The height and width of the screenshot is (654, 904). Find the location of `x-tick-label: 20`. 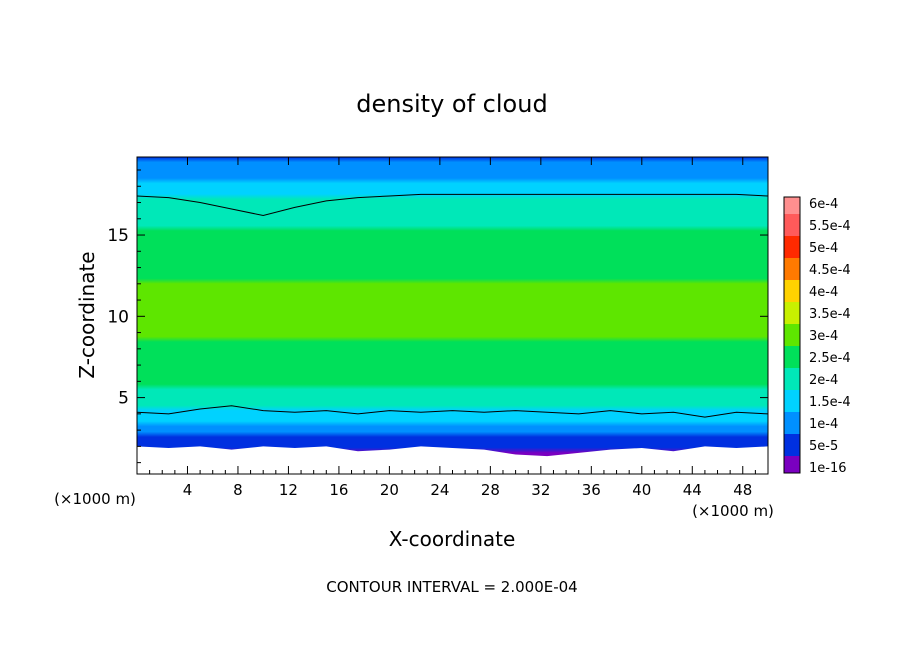

x-tick-label: 20 is located at coordinates (389, 490).